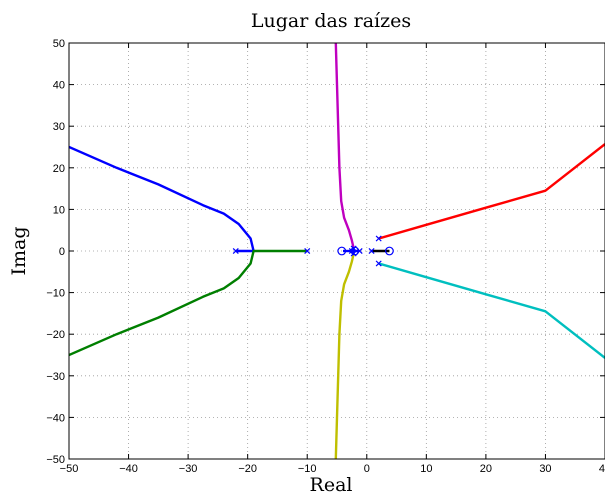 The width and height of the screenshot is (605, 496). What do you see at coordinates (331, 21) in the screenshot?
I see `chart-title: Lugar das raízes` at bounding box center [331, 21].